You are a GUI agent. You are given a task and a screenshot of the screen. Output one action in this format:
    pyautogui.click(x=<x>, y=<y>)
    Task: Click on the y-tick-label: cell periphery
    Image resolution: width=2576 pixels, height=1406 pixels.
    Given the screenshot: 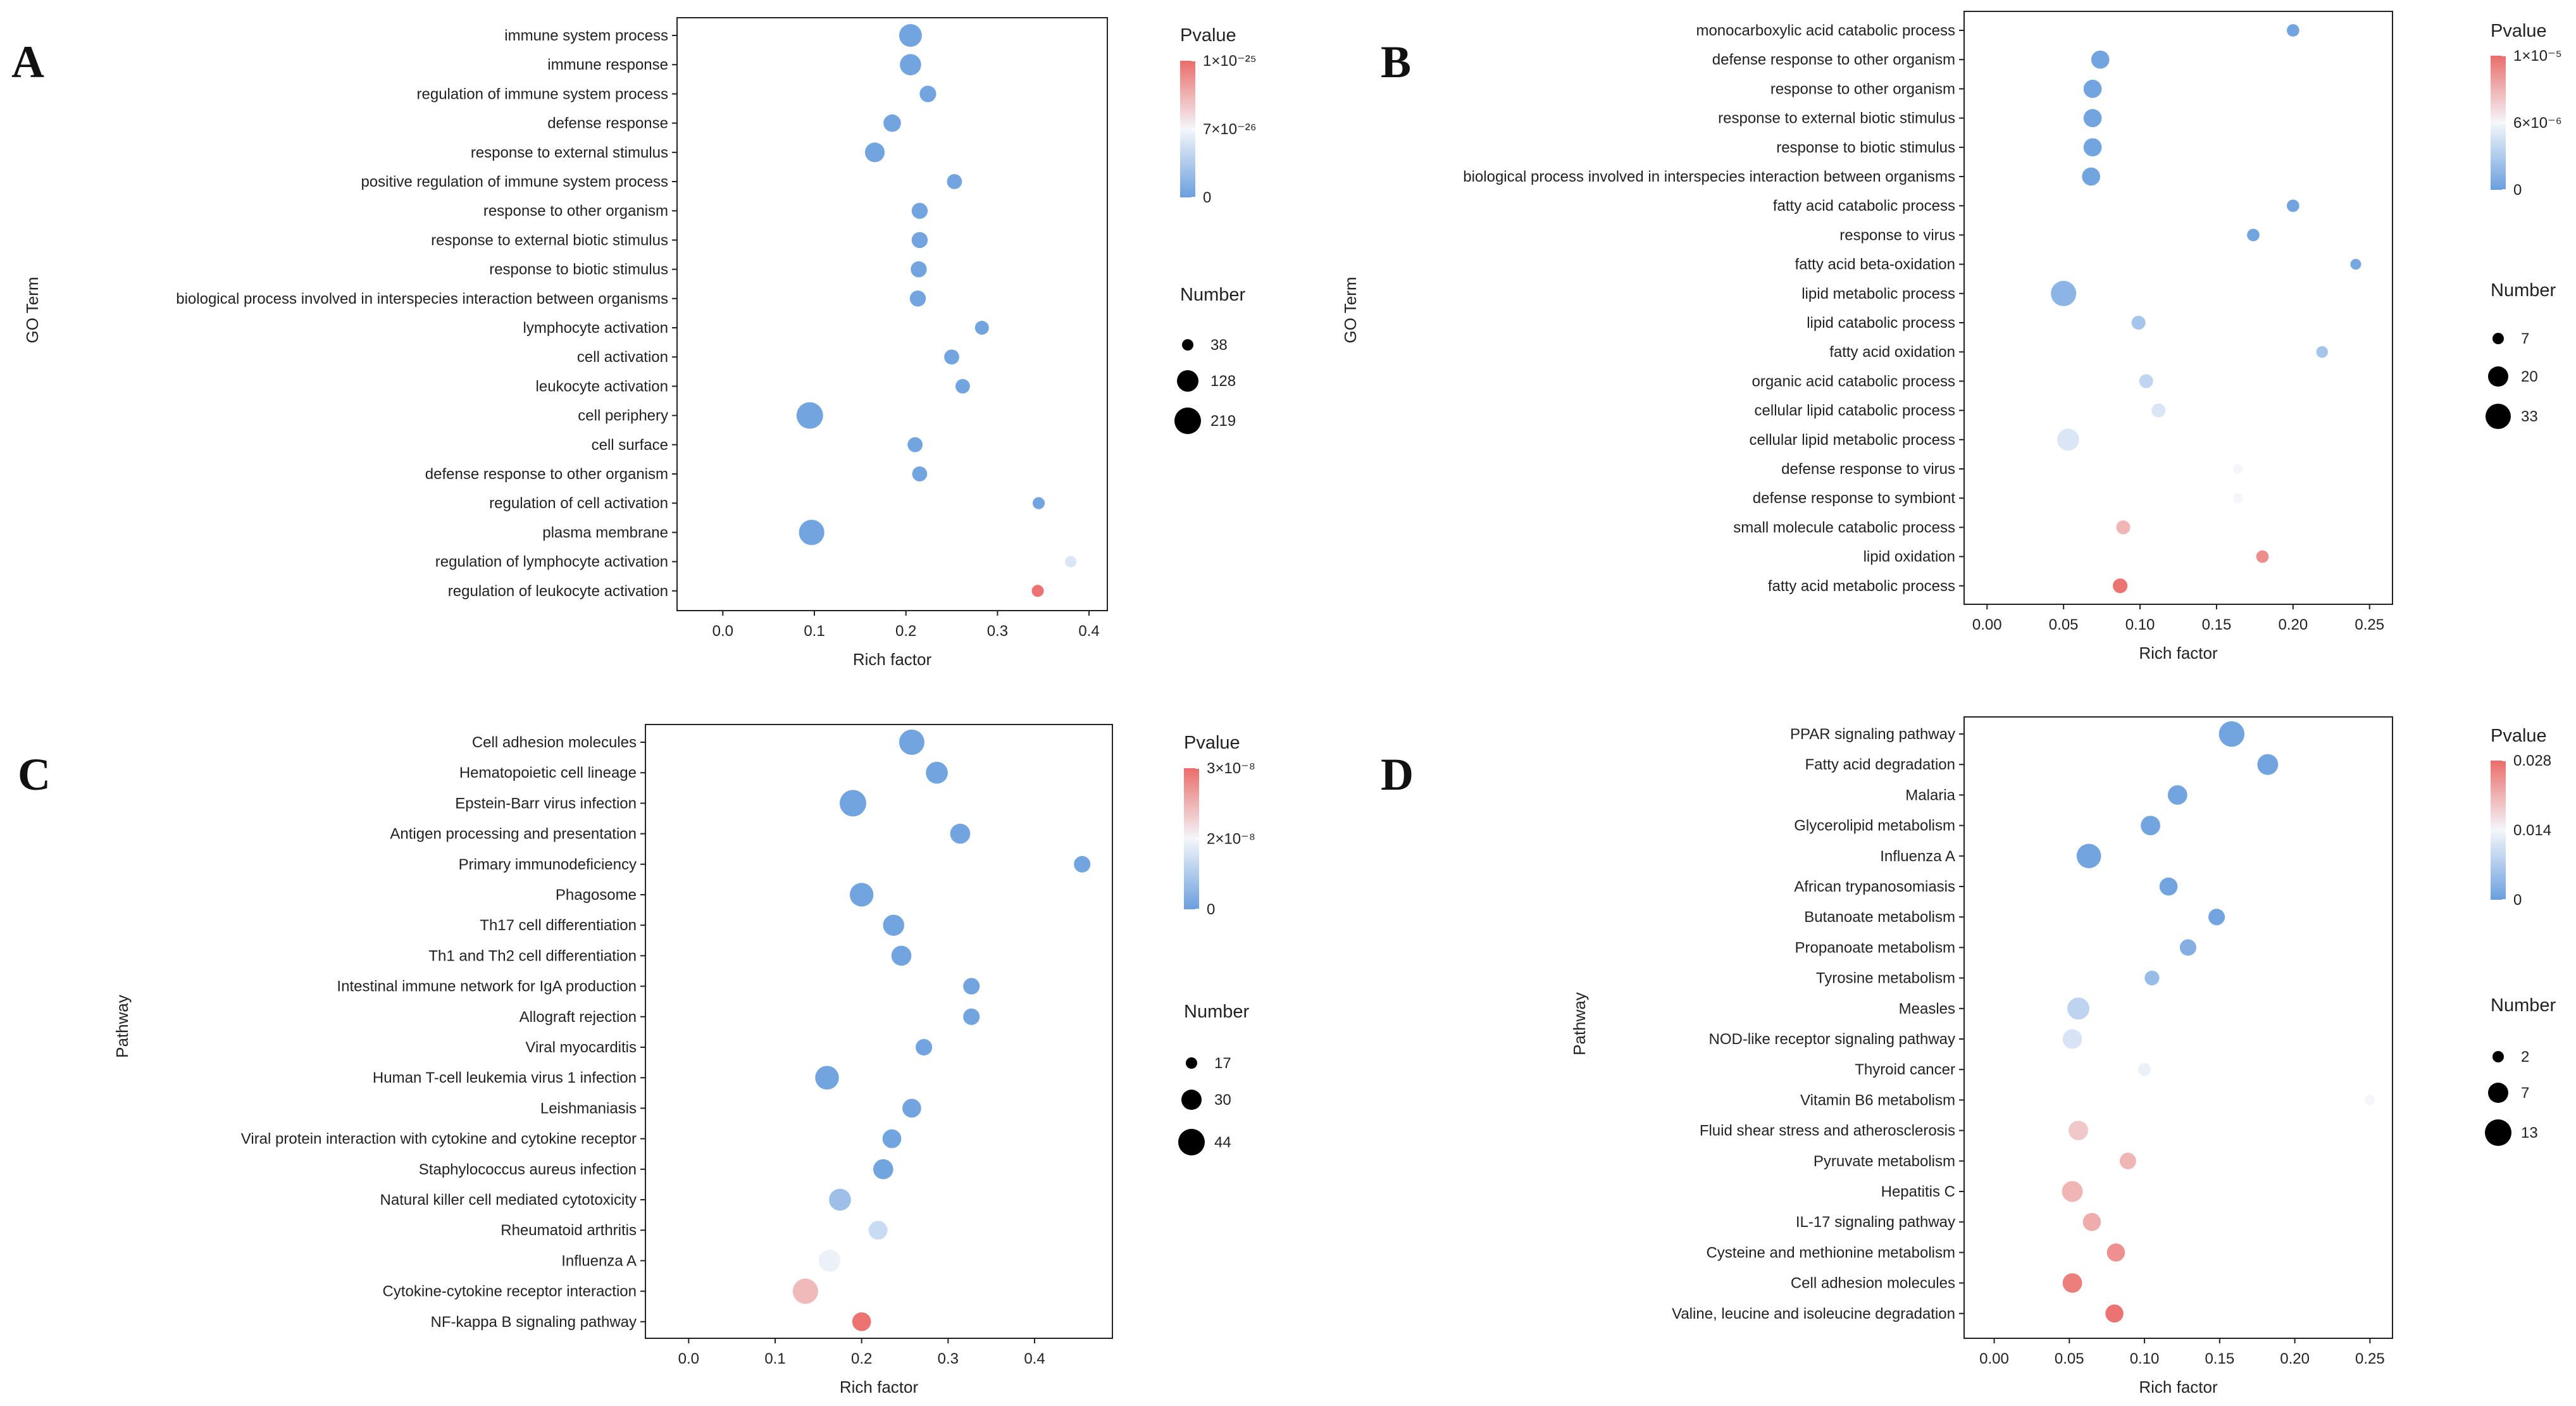 What is the action you would take?
    pyautogui.click(x=623, y=416)
    